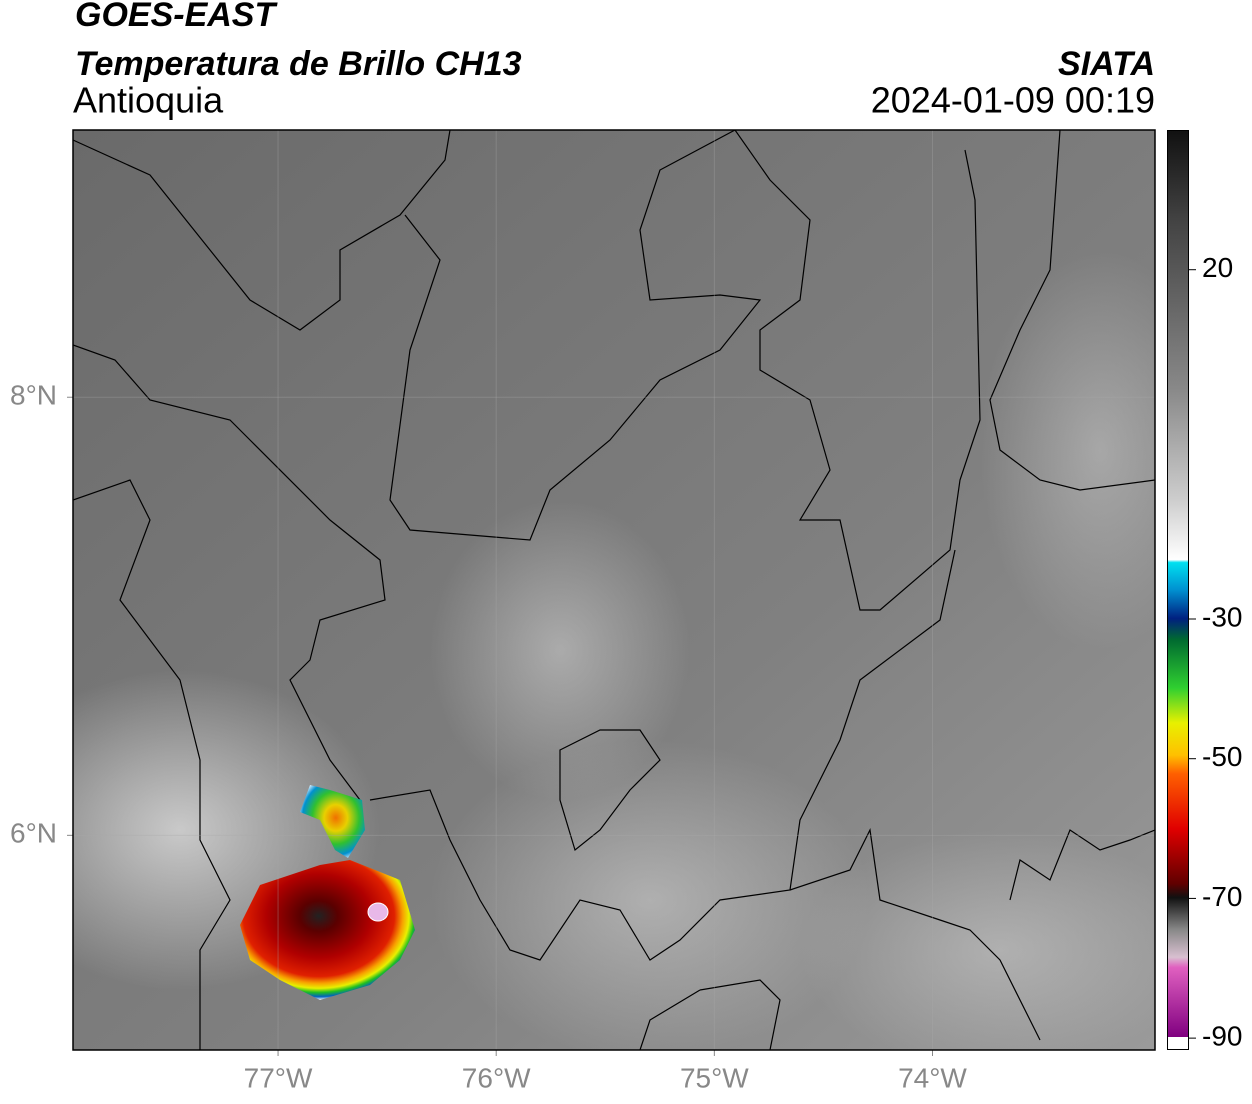 The image size is (1252, 1104). What do you see at coordinates (1222, 756) in the screenshot?
I see `colorbar-tick-label: -50` at bounding box center [1222, 756].